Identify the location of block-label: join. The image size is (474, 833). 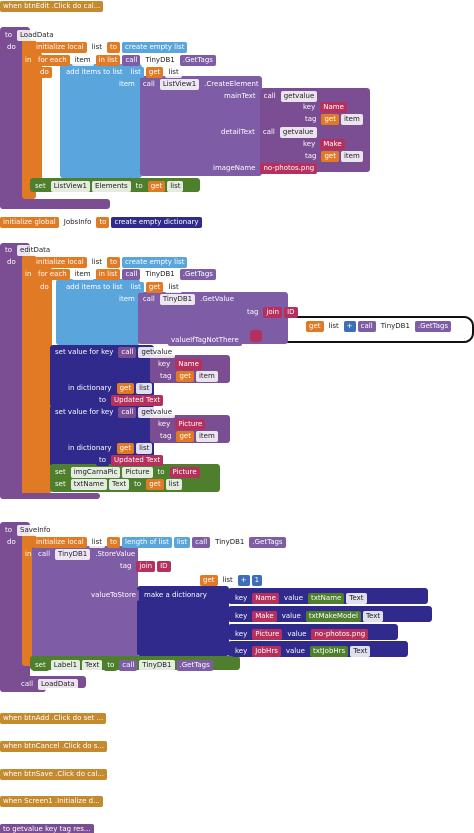
(273, 312).